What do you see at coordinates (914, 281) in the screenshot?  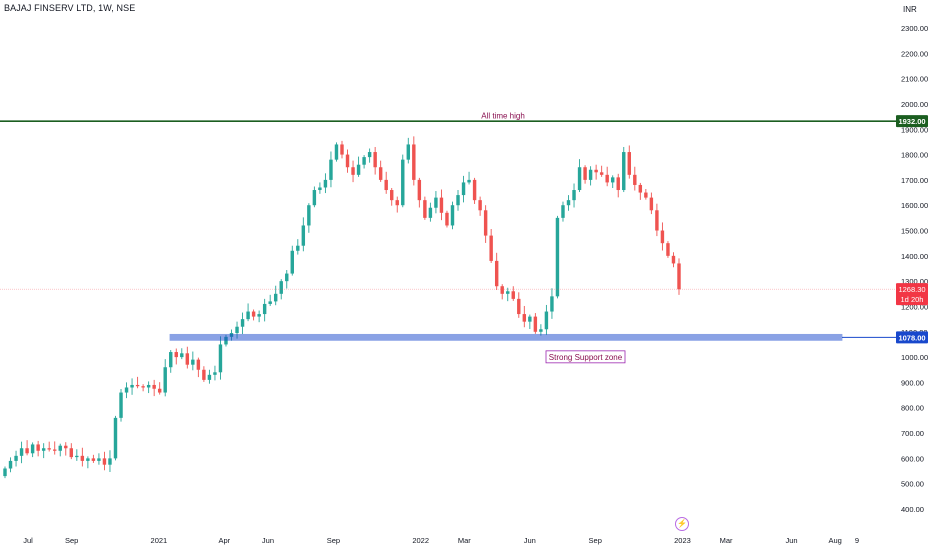 I see `y-tick-label: 1300.00` at bounding box center [914, 281].